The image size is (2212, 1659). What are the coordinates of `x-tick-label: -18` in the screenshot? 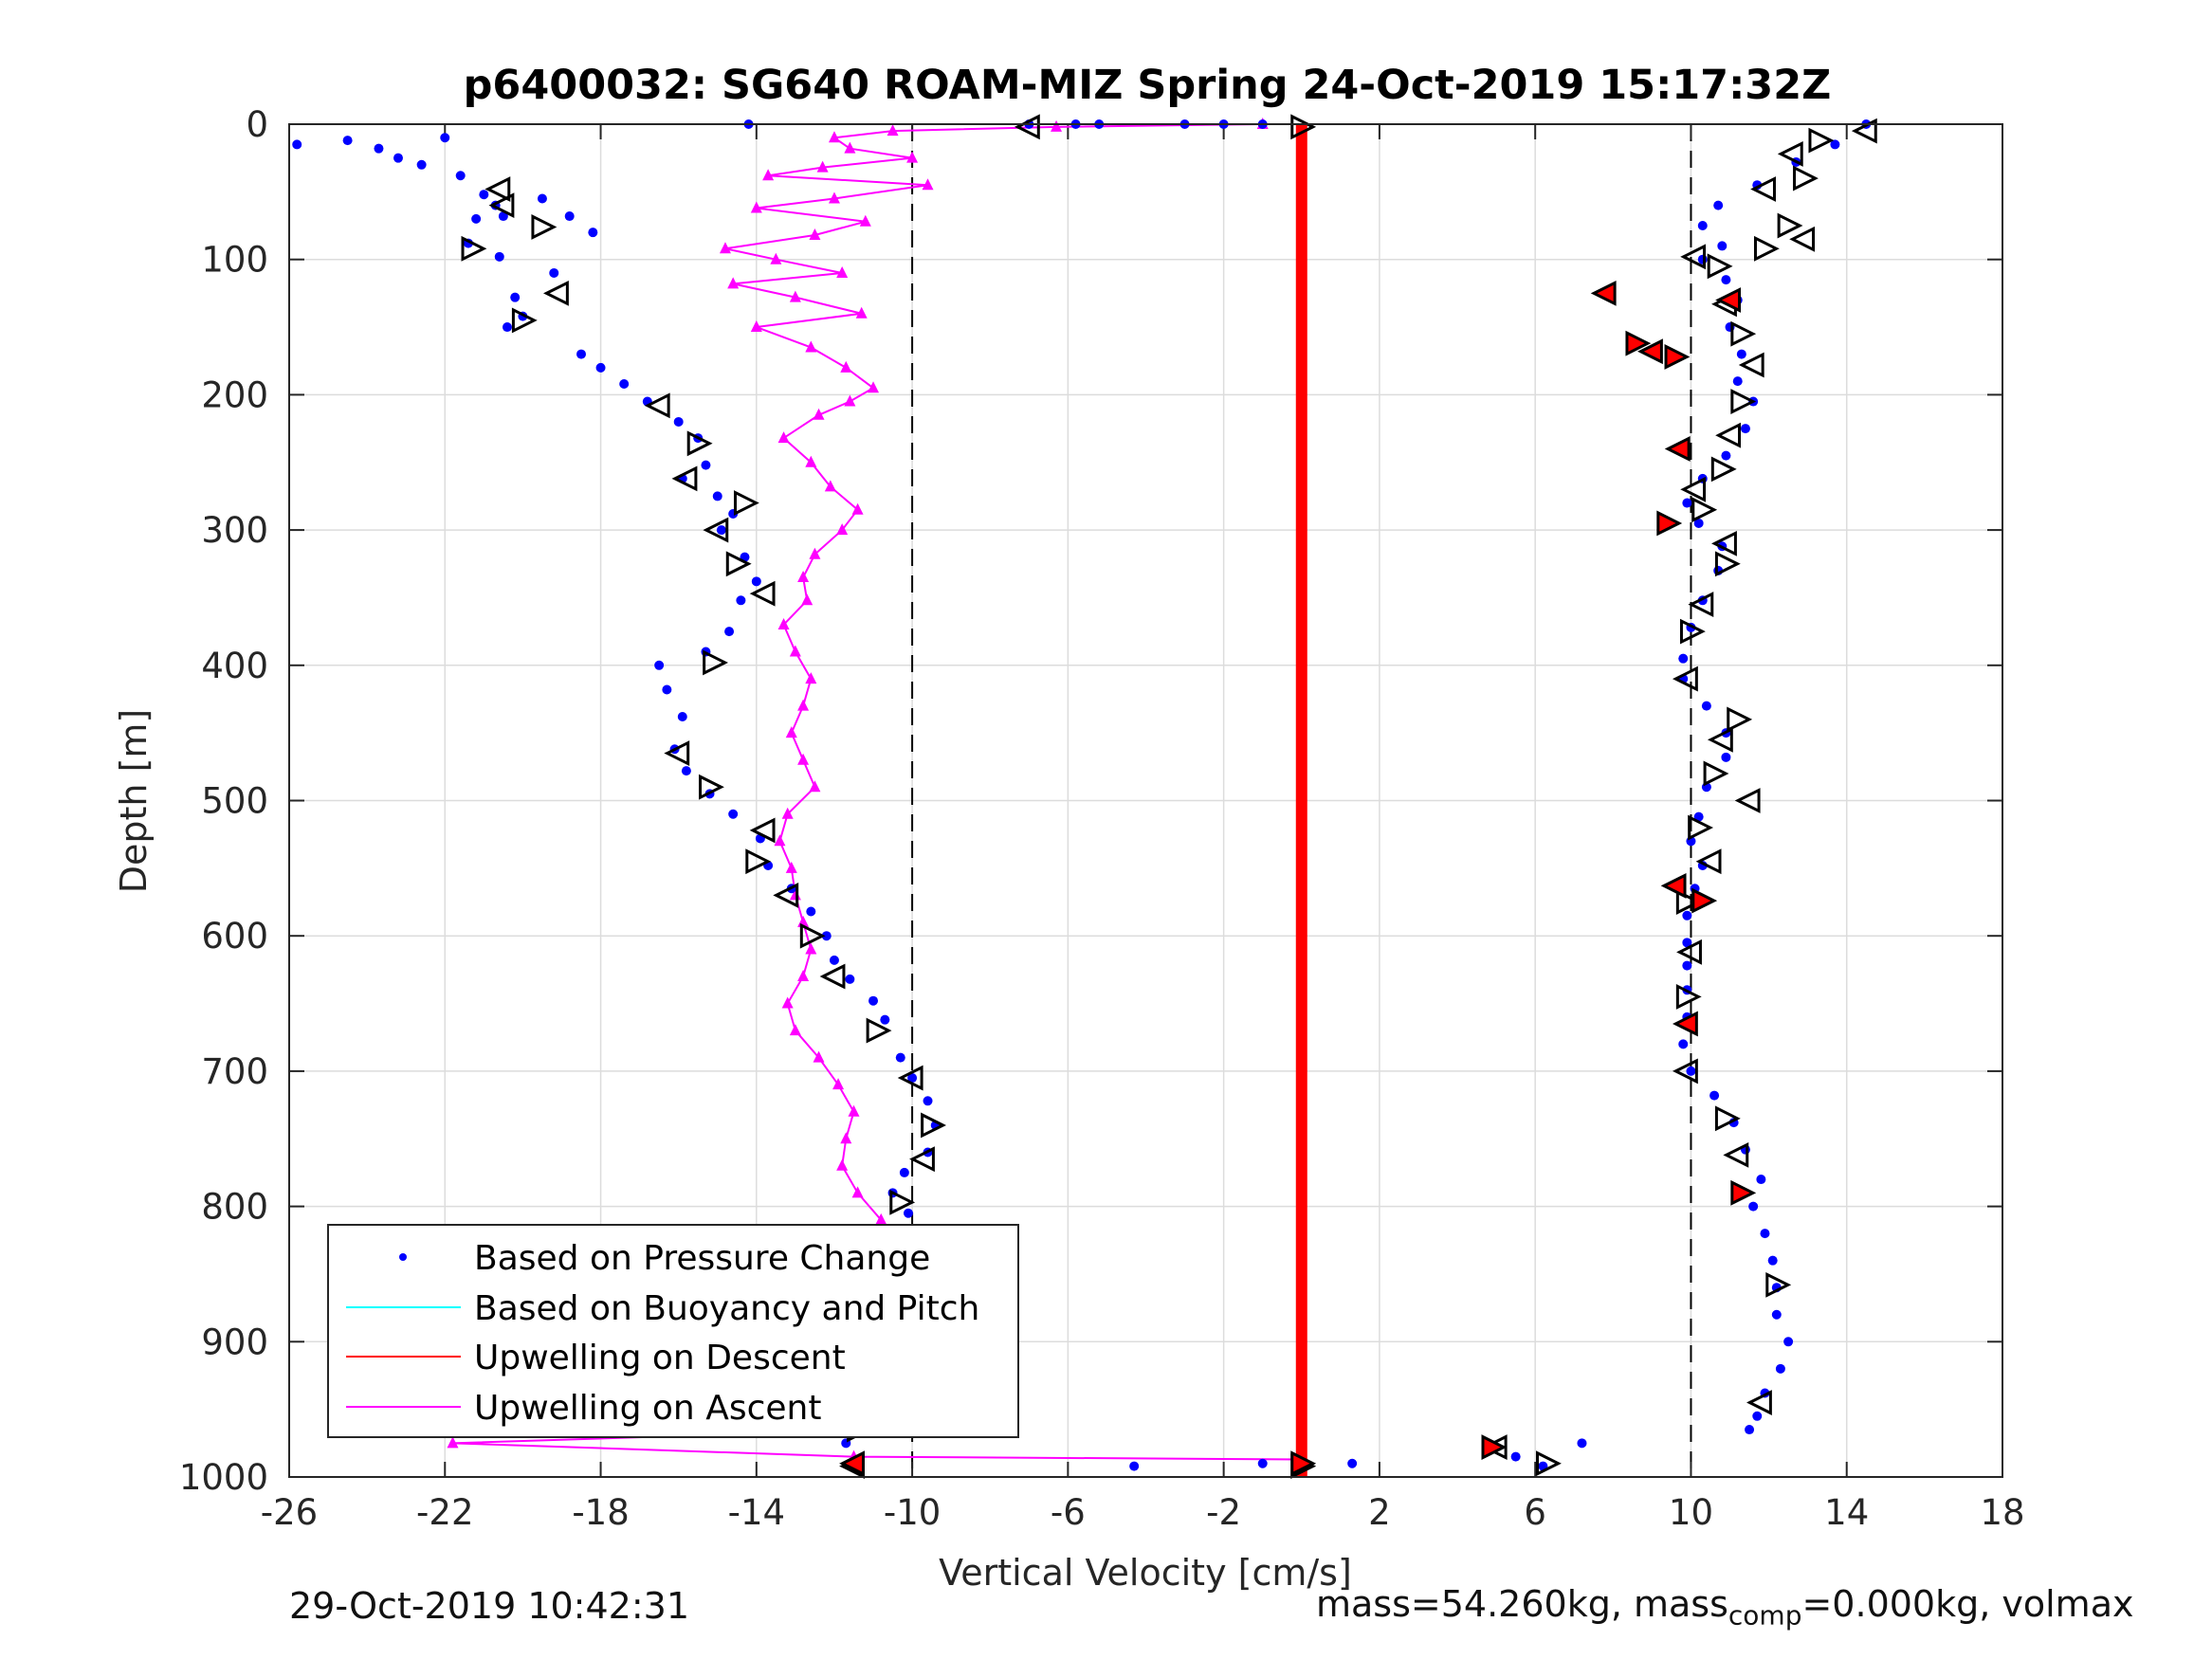 It's located at (600, 1512).